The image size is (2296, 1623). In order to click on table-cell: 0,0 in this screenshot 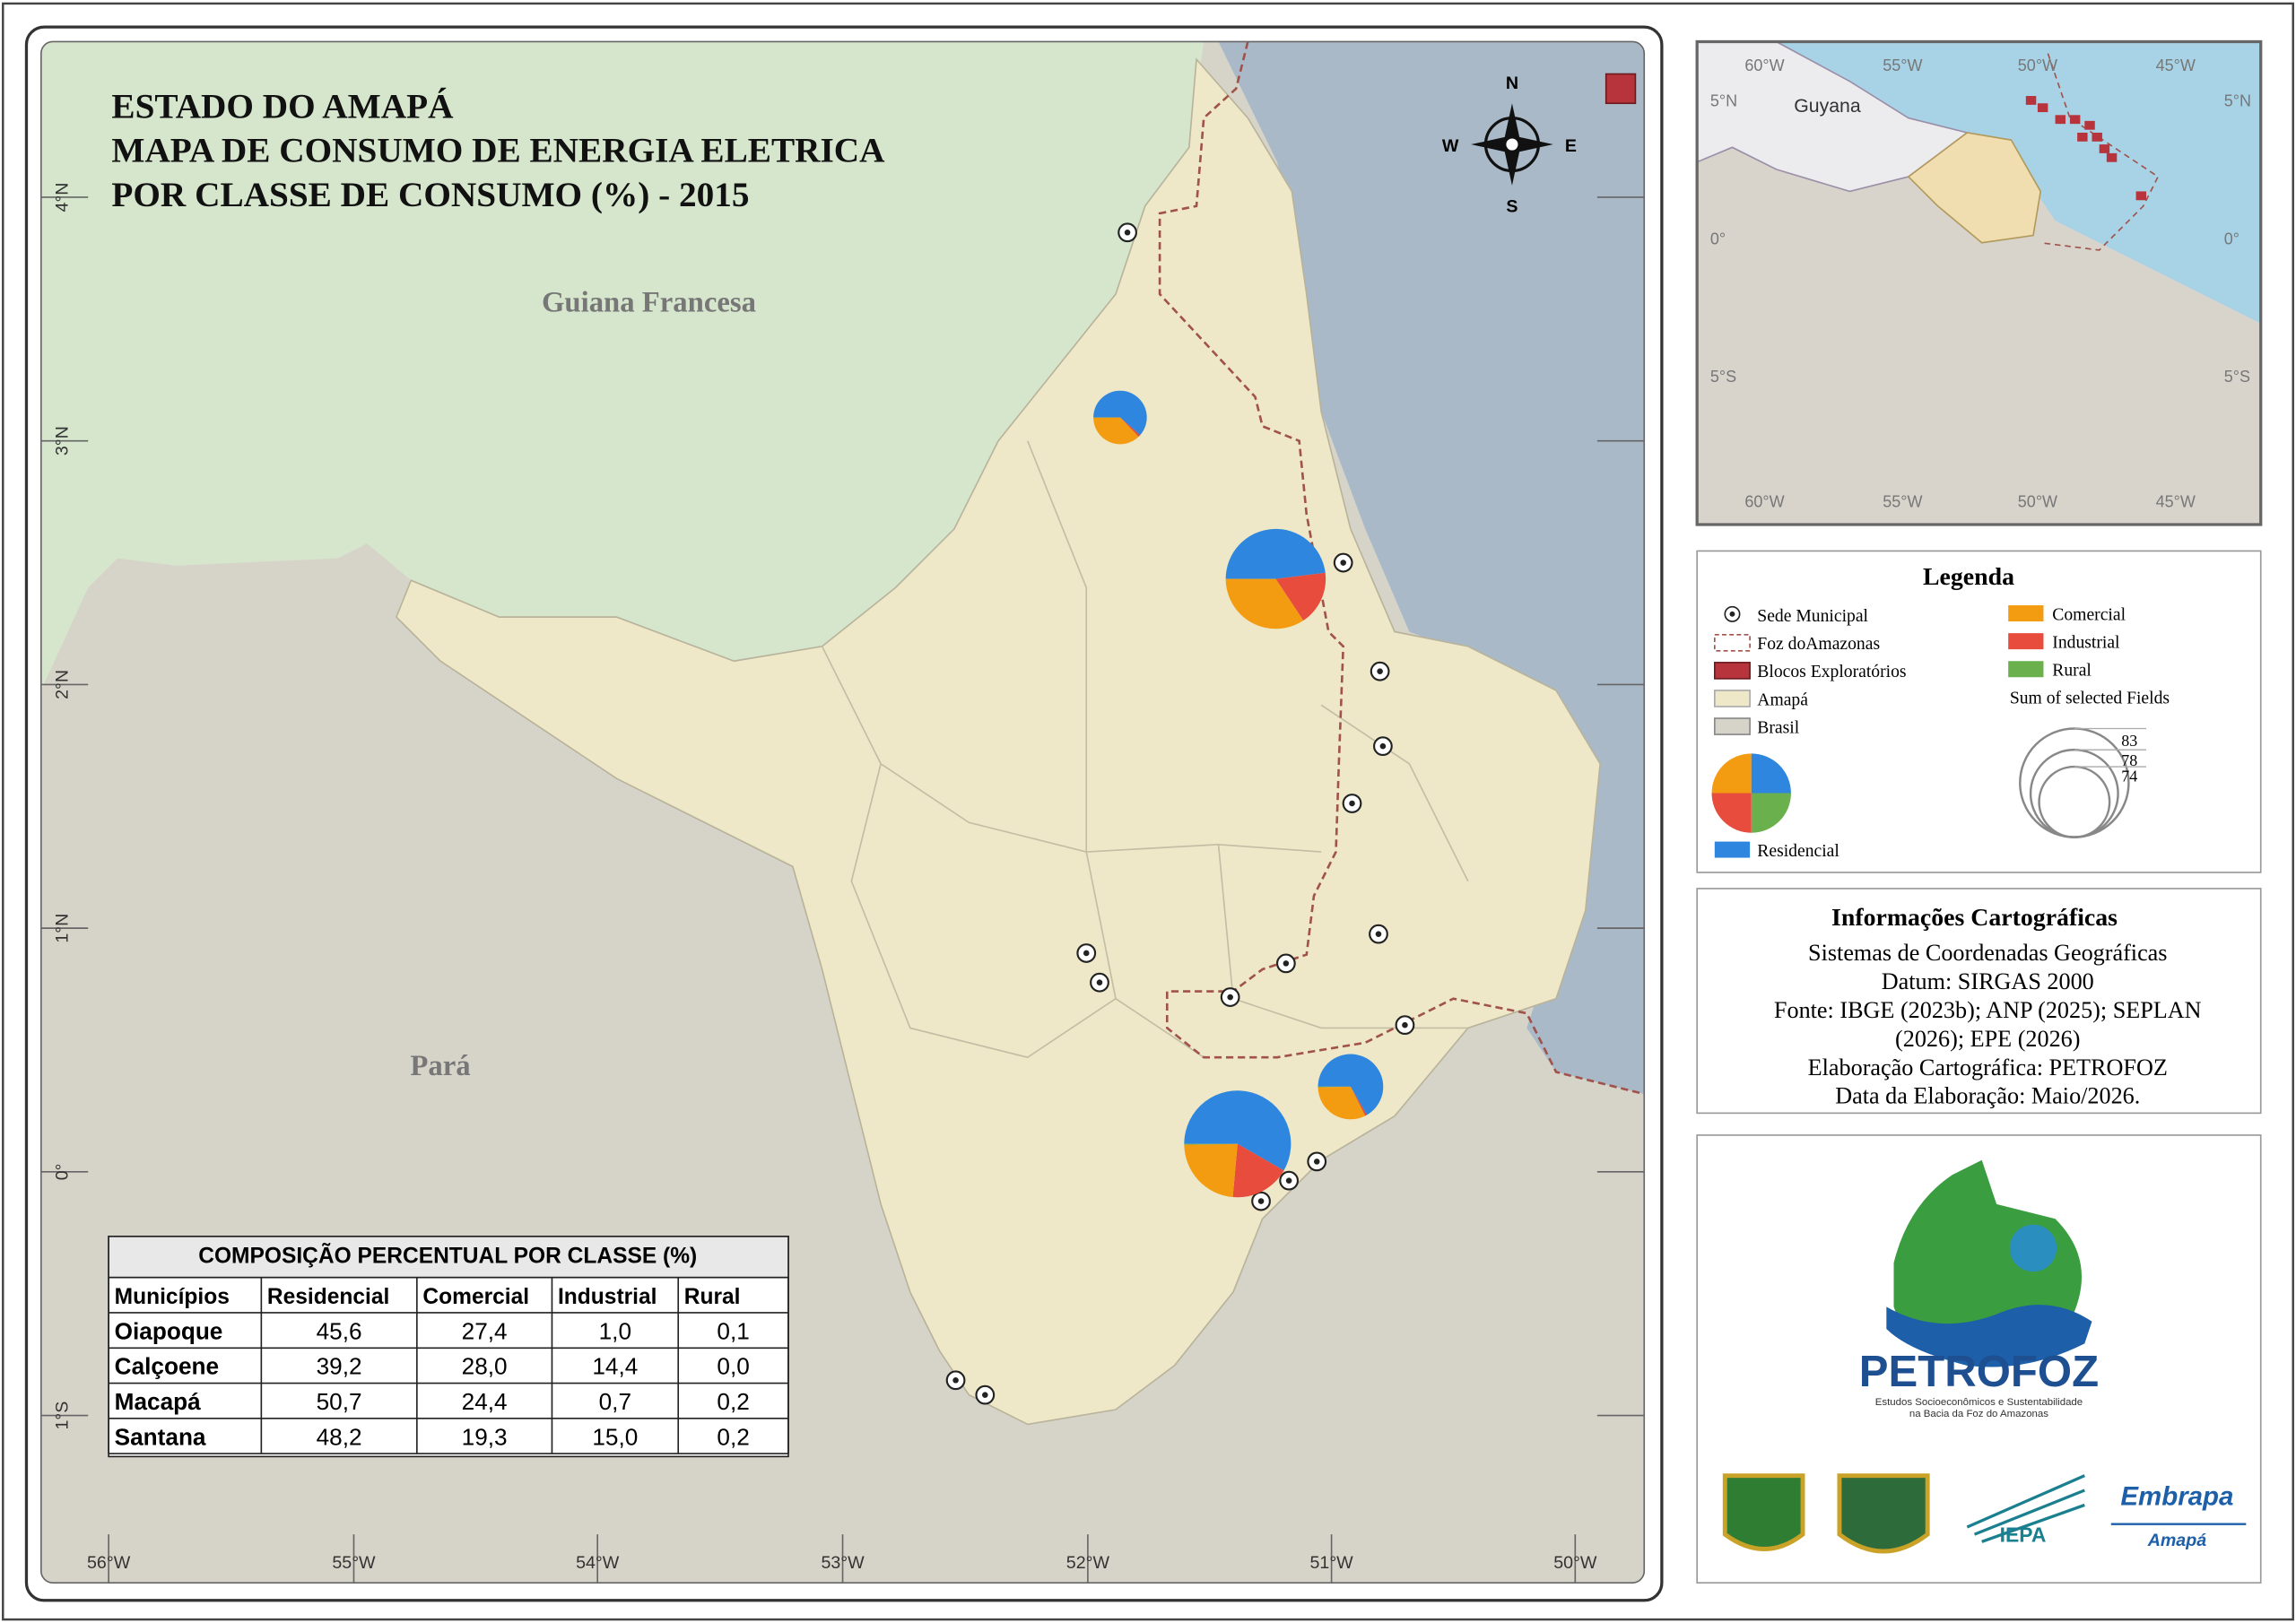, I will do `click(733, 1366)`.